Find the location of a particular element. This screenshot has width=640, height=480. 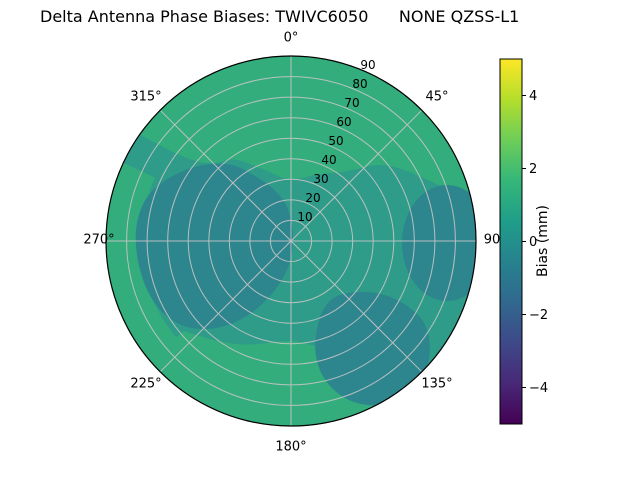

colorbar-tick-label-neg2: −2 is located at coordinates (538, 315).